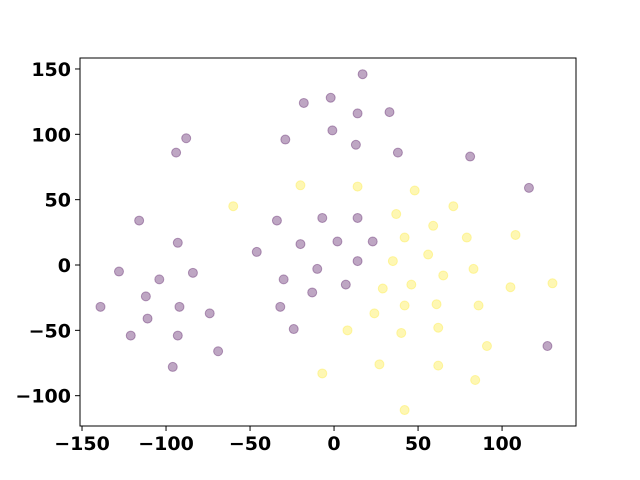  I want to click on y-tick-label: 50, so click(58, 201).